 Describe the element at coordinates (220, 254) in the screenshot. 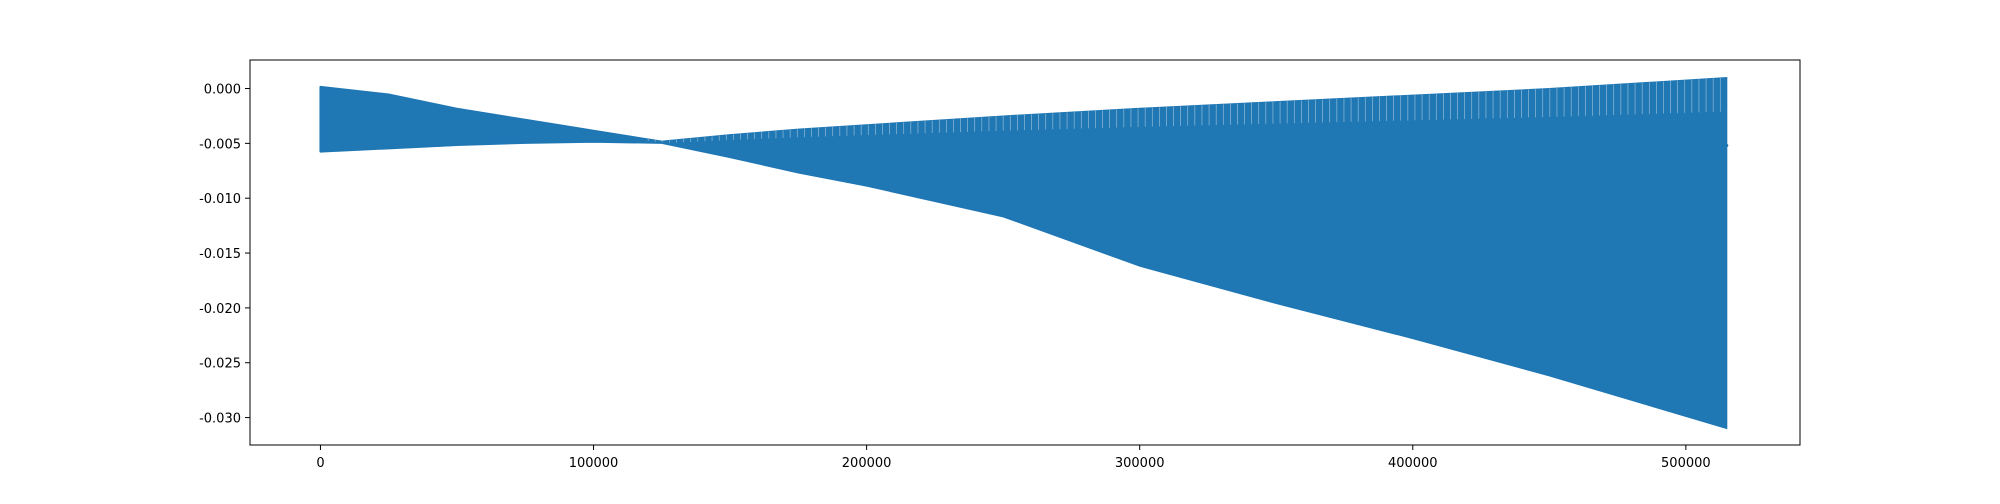

I see `y-tick-label: -0.015` at that location.